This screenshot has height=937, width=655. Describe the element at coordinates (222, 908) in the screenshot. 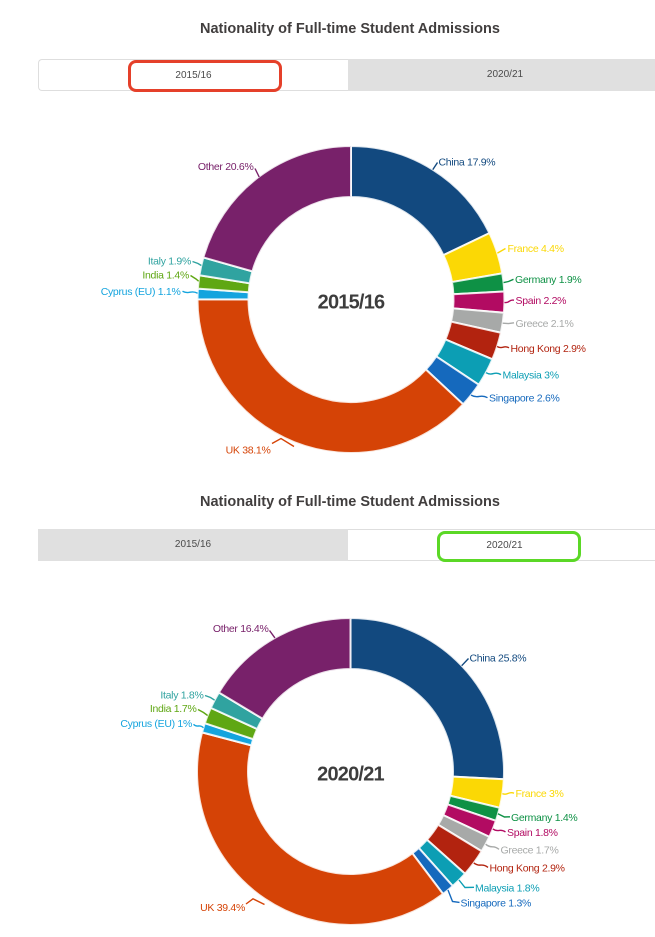

I see `svg-text: UK 39.4%` at that location.